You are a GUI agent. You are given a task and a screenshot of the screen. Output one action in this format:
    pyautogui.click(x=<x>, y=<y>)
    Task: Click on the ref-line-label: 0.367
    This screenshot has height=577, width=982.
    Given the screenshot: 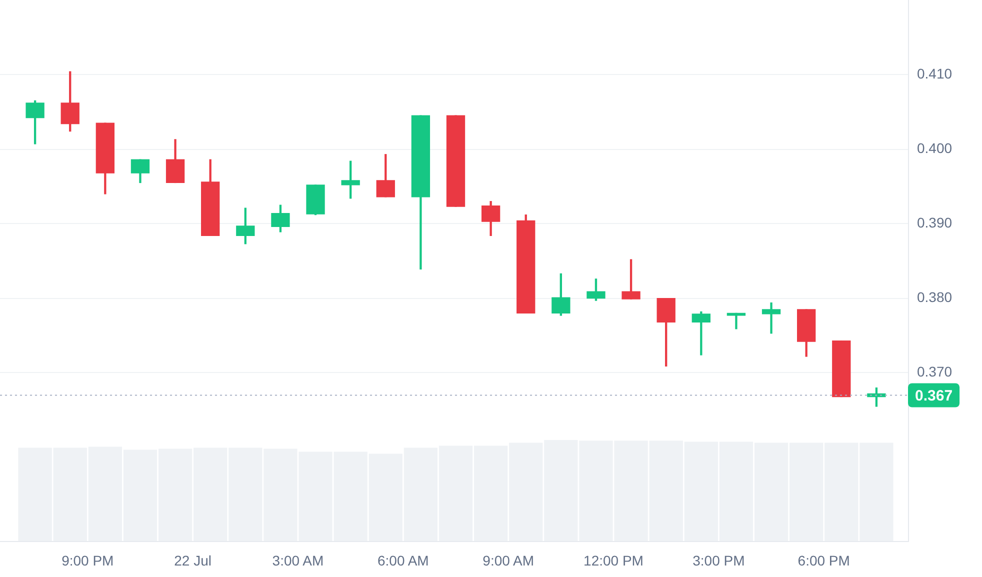 What is the action you would take?
    pyautogui.click(x=934, y=395)
    